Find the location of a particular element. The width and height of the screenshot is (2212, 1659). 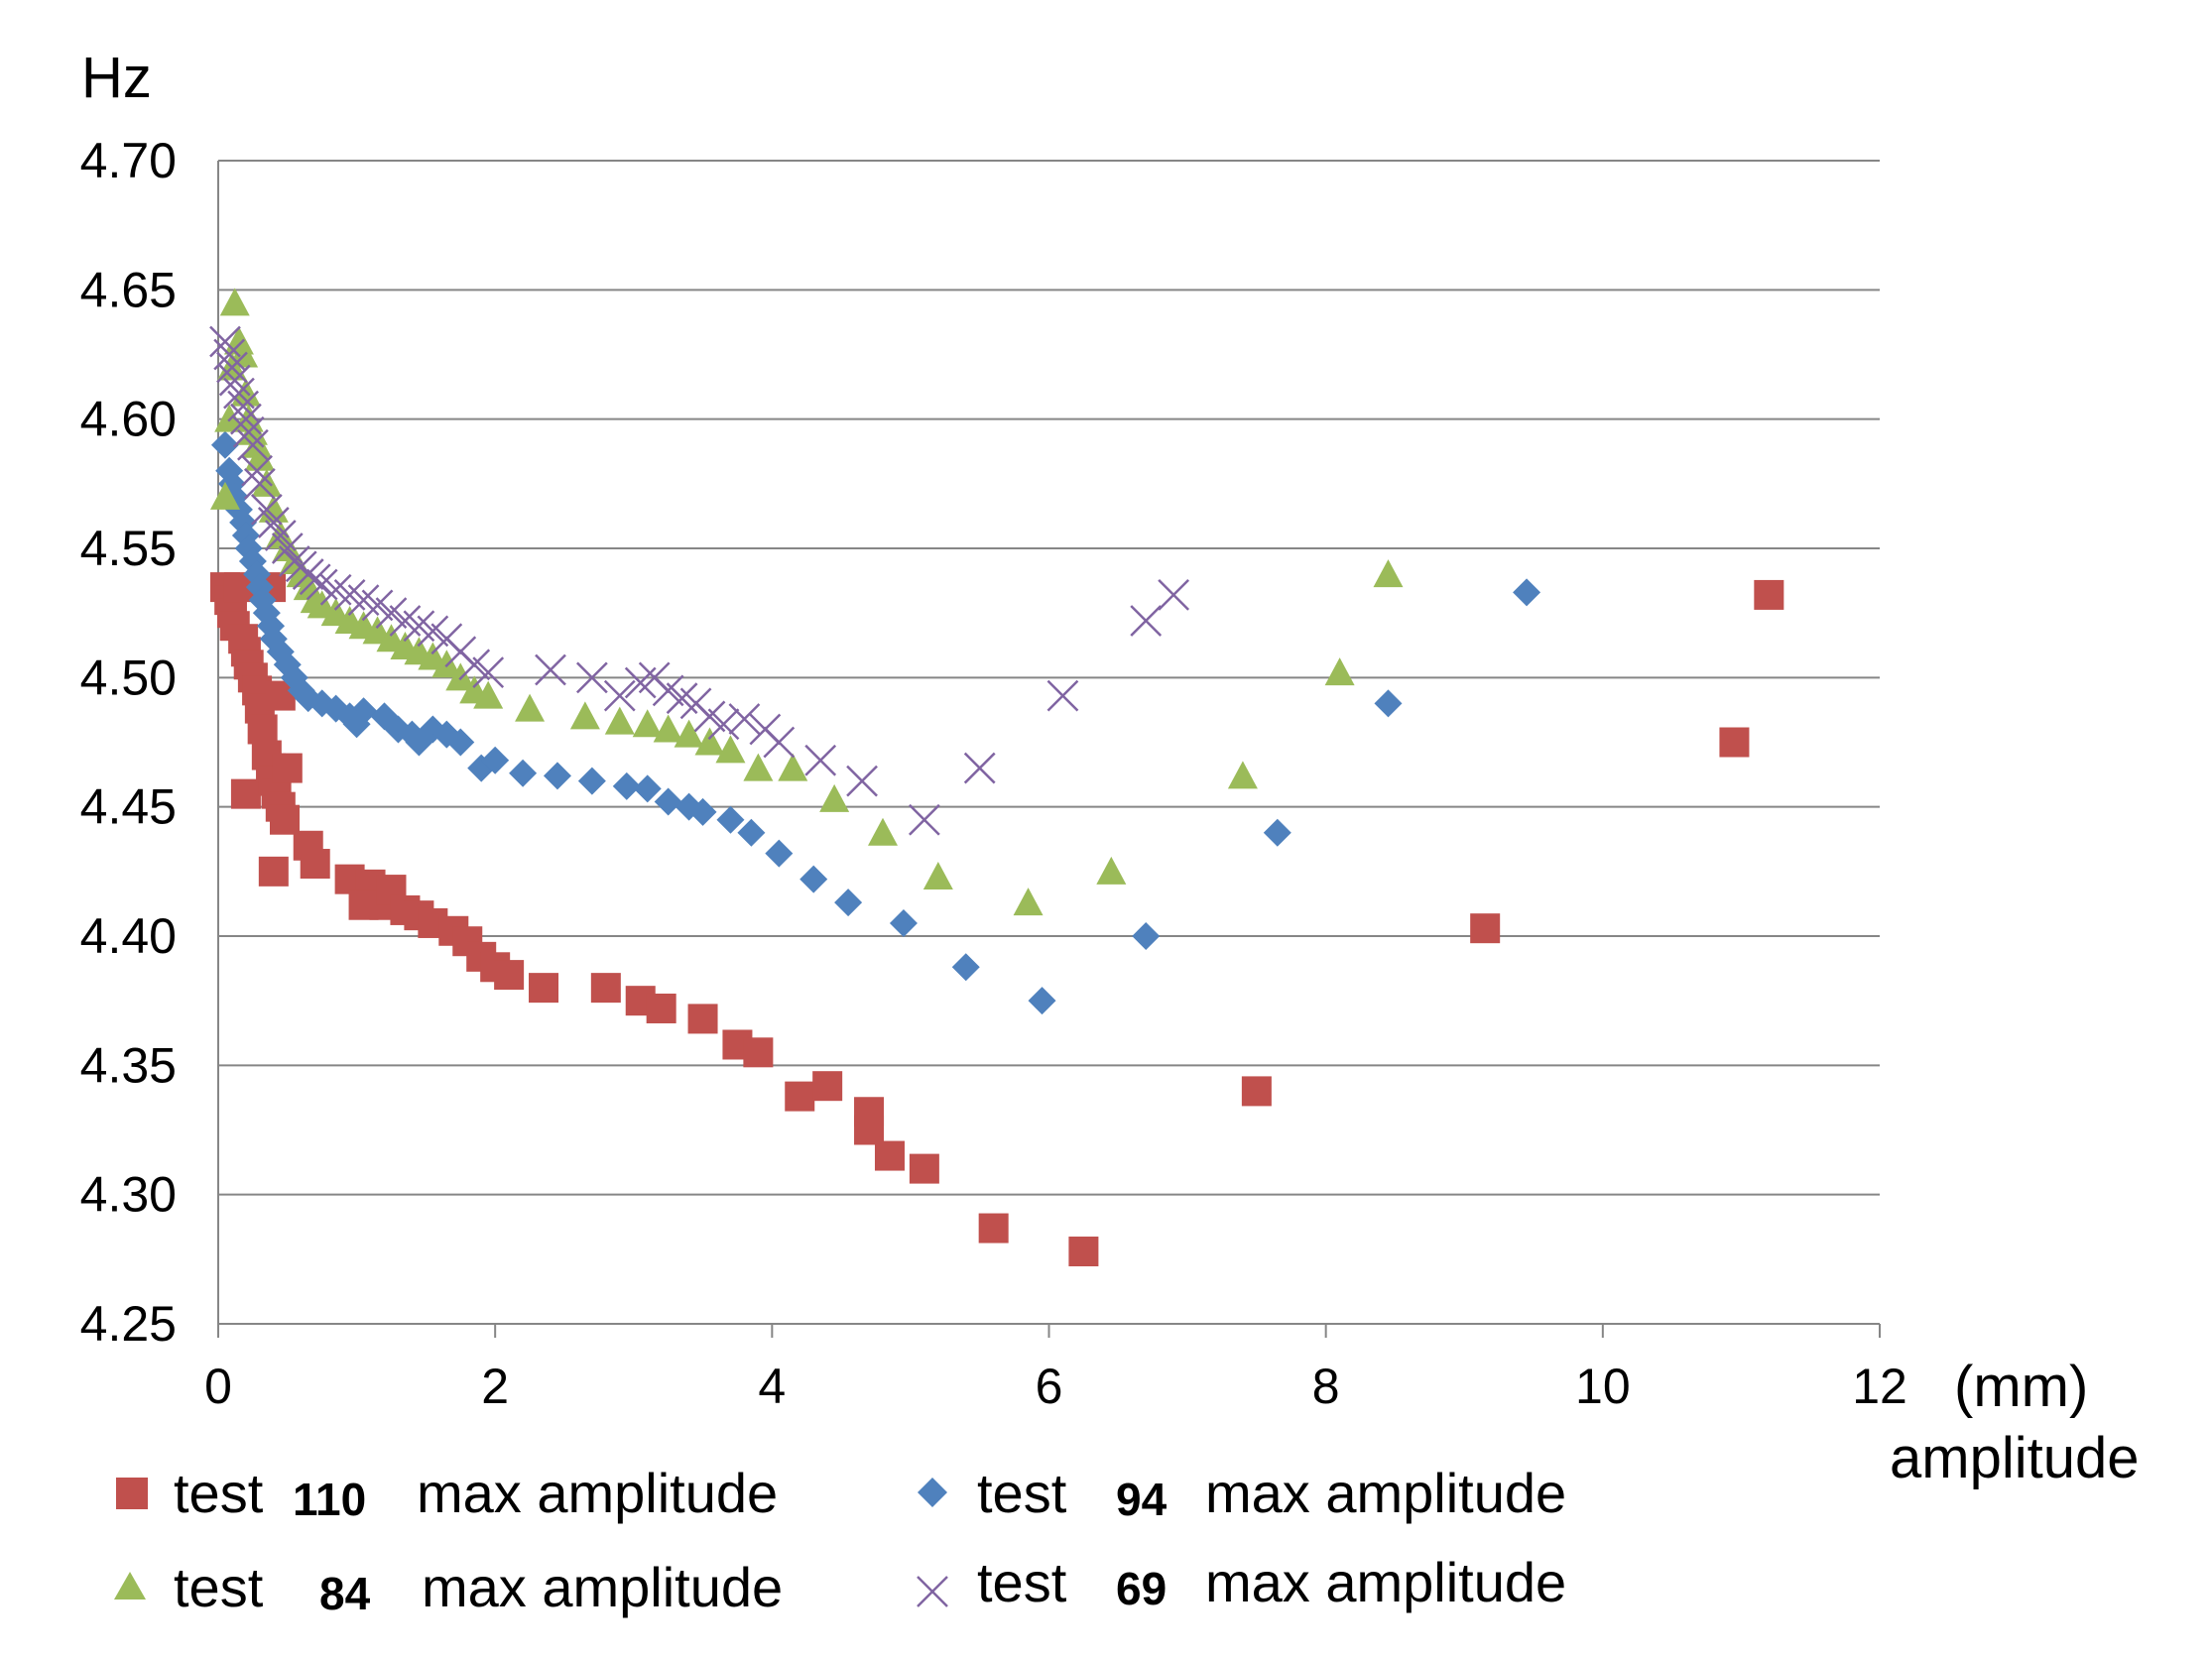

x-tick-labels: 0 2 4 6 8 10 12 is located at coordinates (1055, 1386).